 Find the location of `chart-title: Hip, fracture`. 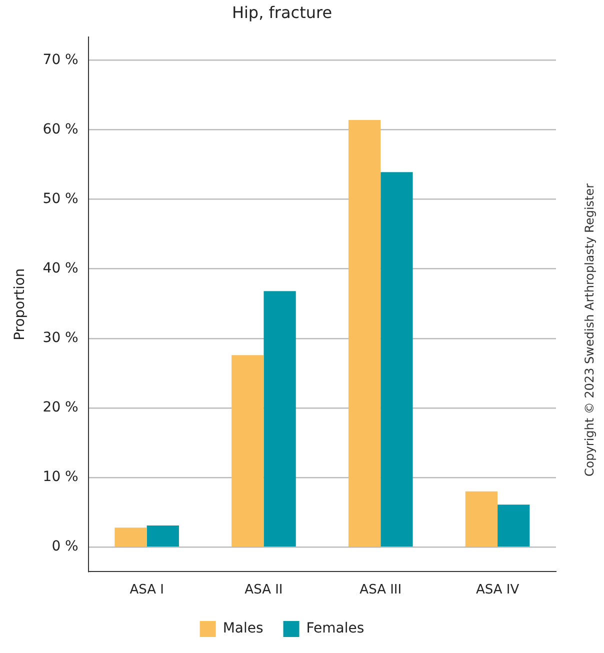

chart-title: Hip, fracture is located at coordinates (282, 12).